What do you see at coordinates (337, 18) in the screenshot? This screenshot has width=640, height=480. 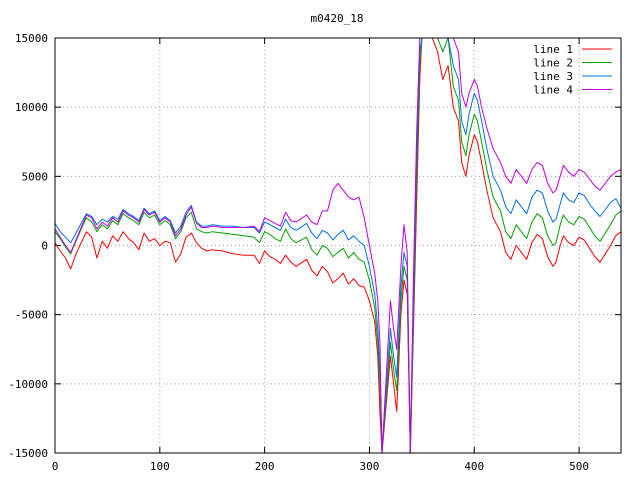 I see `chart-title: m0420_18` at bounding box center [337, 18].